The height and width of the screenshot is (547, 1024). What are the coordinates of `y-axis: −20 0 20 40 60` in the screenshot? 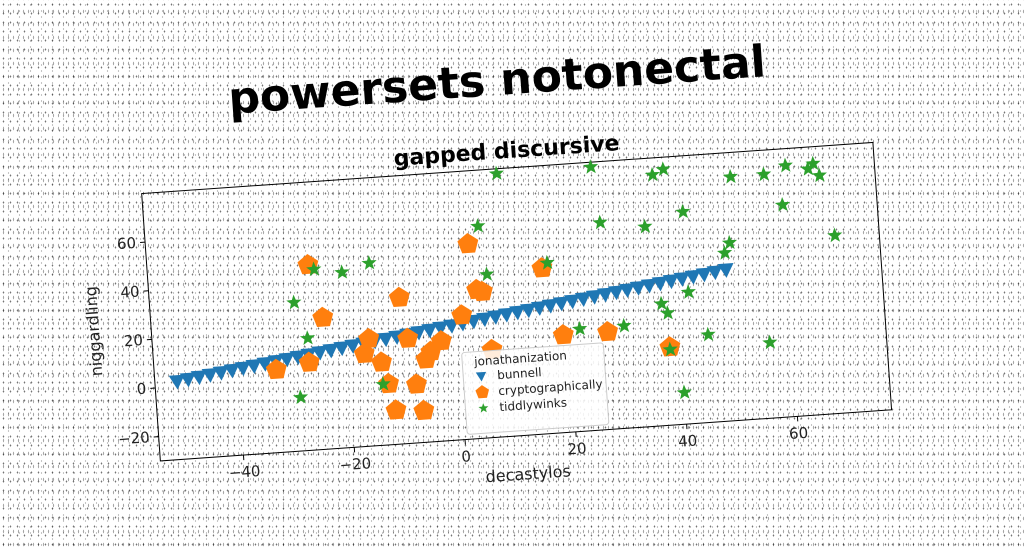 It's located at (131, 340).